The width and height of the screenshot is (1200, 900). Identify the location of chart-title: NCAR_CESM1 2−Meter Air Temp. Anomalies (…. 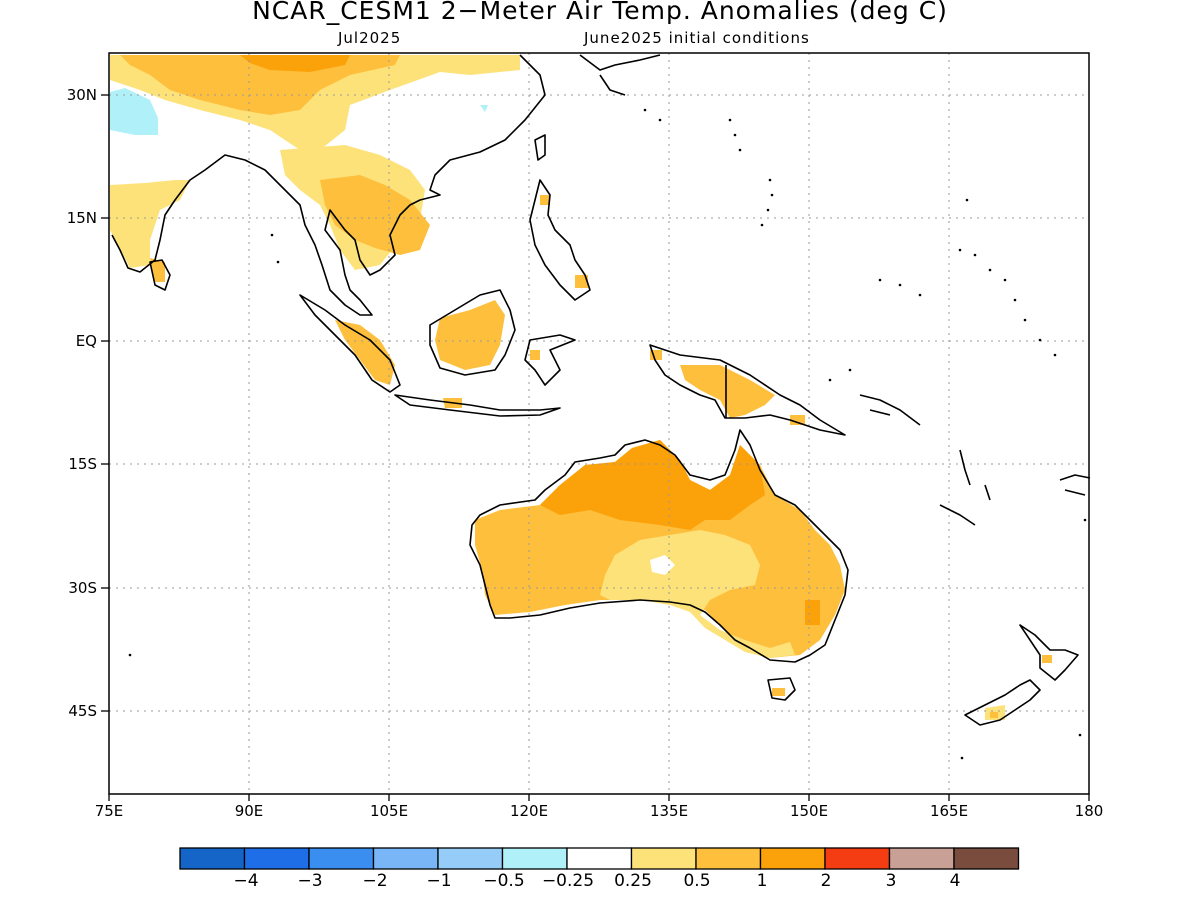
(600, 12).